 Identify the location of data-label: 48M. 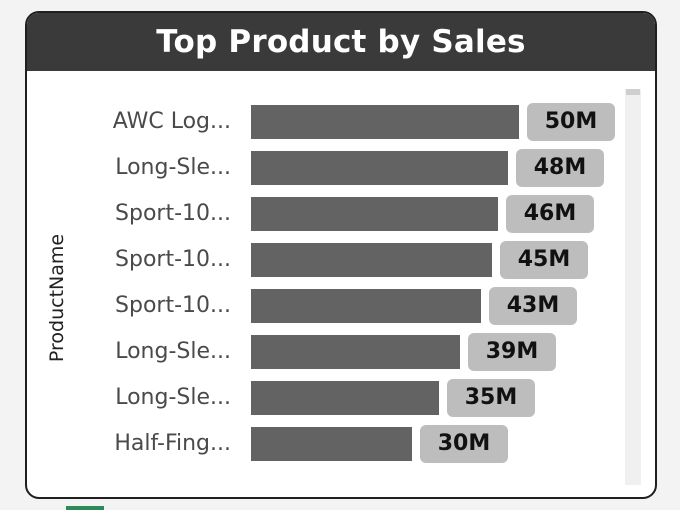
(560, 168).